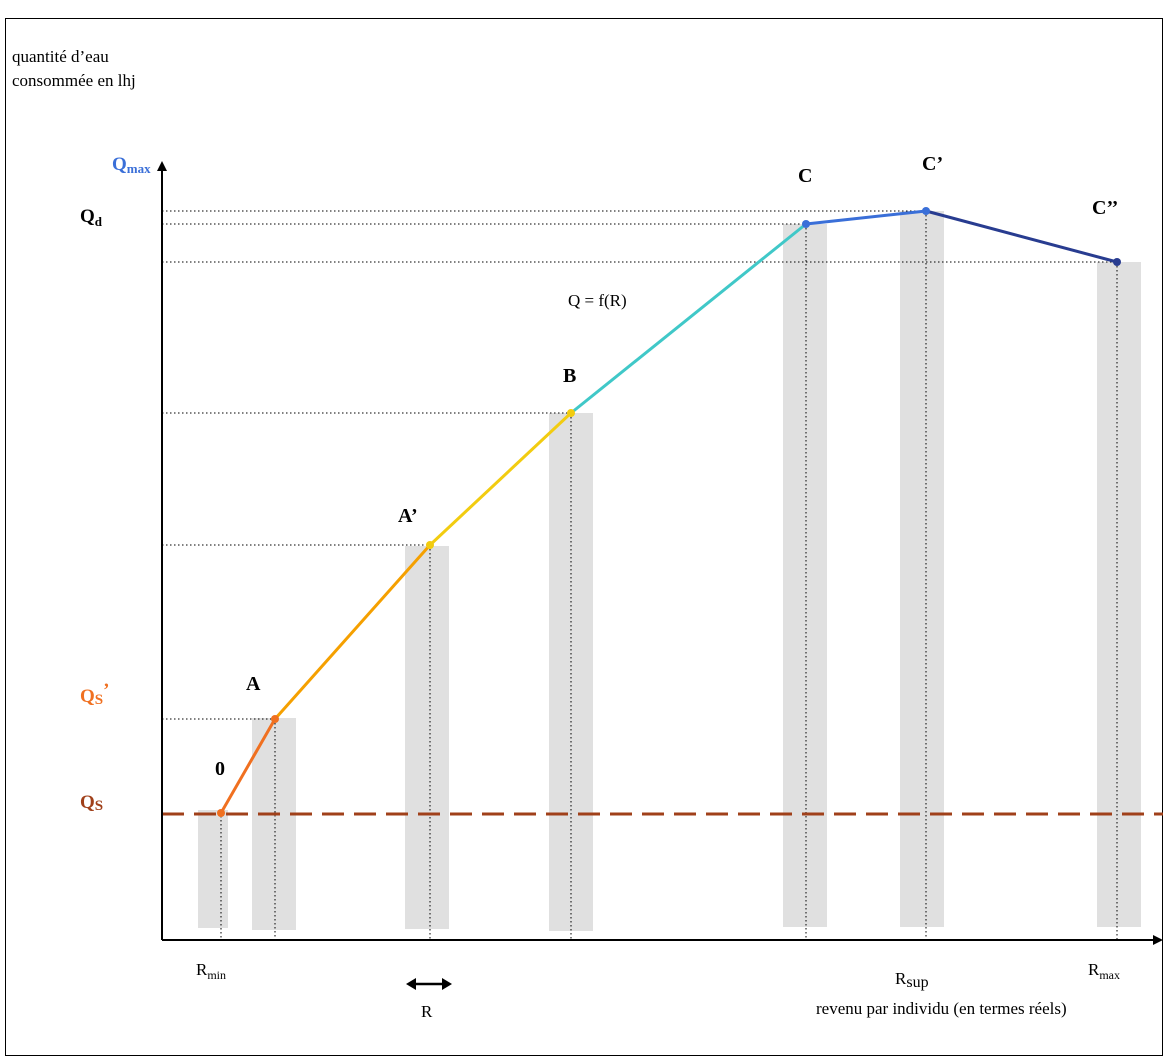  I want to click on double-arrow-icon, so click(429, 984).